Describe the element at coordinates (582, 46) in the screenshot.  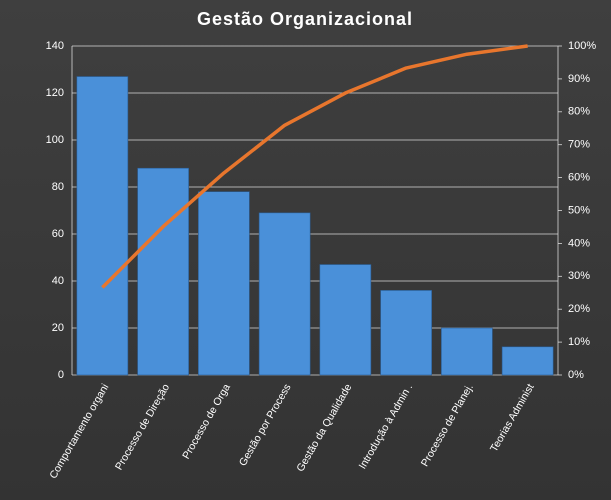
I see `y2-tick-label: 100%` at that location.